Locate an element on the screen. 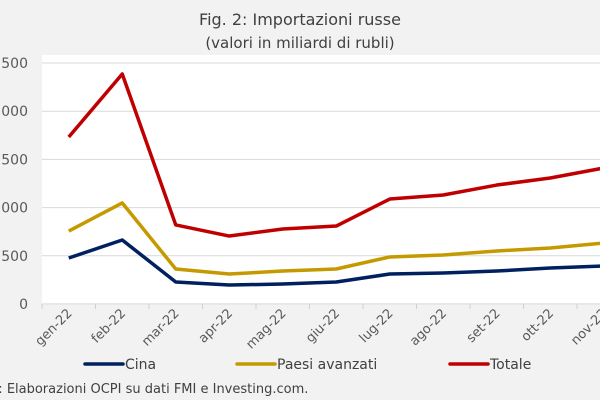 The height and width of the screenshot is (400, 600). x-tick-label: ott-22 is located at coordinates (538, 325).